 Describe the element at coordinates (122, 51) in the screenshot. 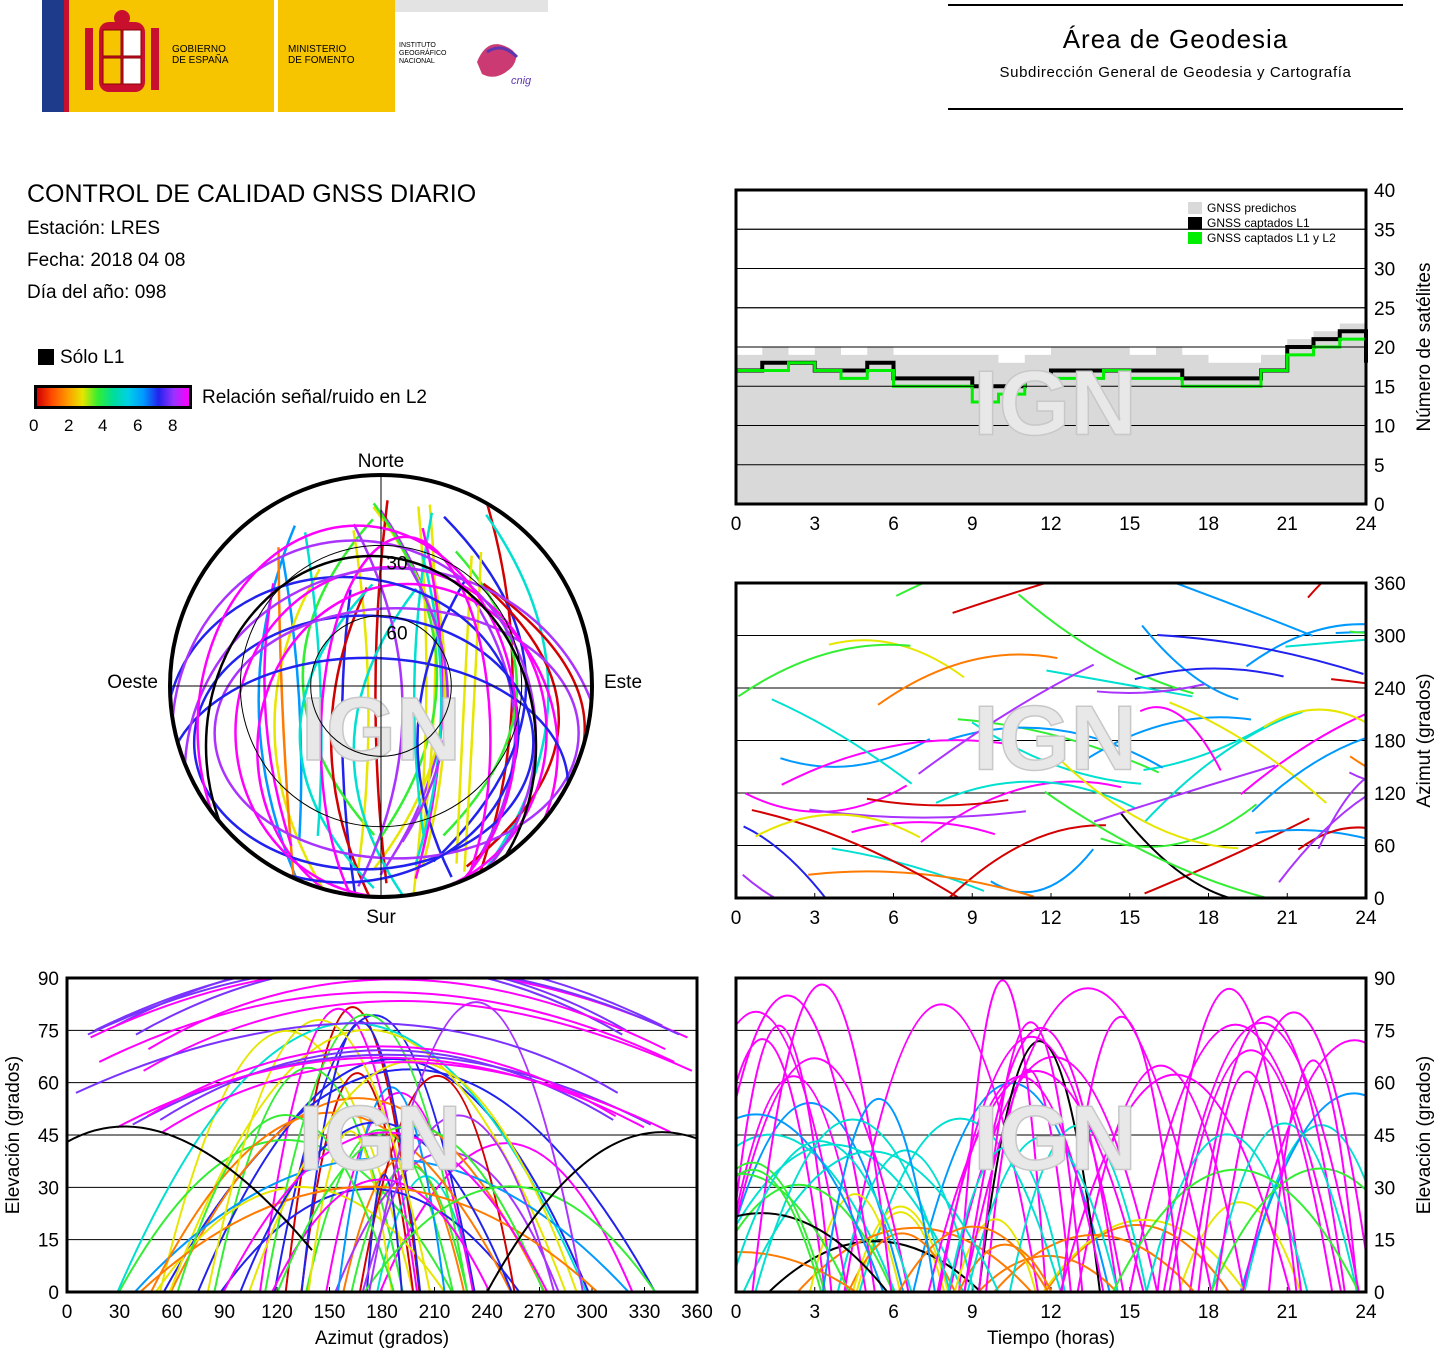

I see `coat-of-arms-icon` at that location.